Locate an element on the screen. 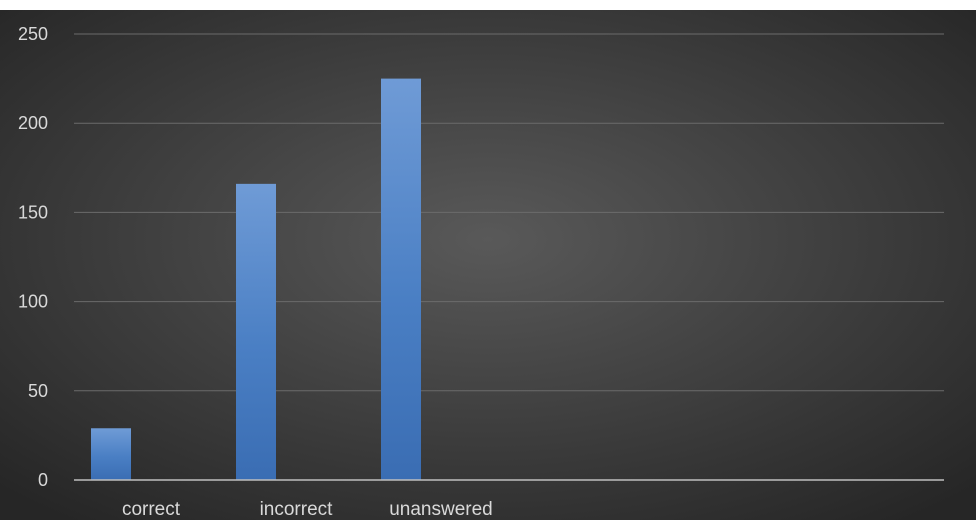 The image size is (976, 520). y-tick-label: 0 is located at coordinates (43, 480).